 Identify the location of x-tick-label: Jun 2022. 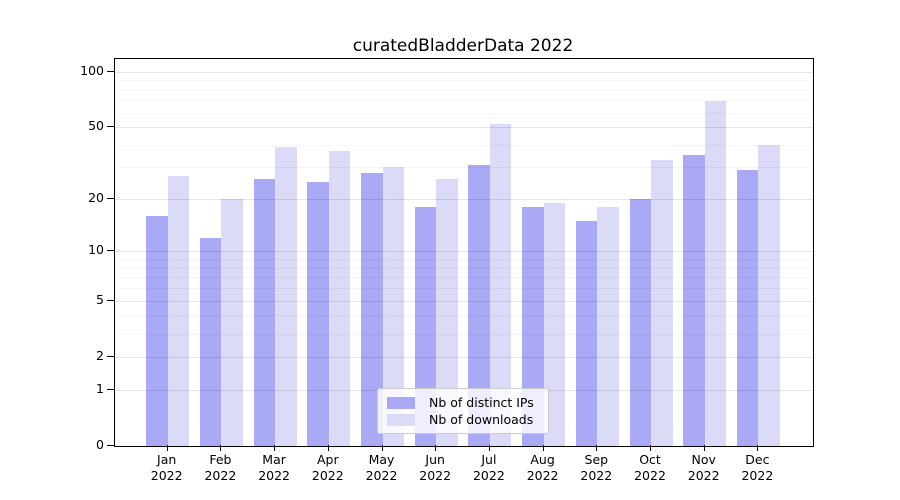
(435, 467).